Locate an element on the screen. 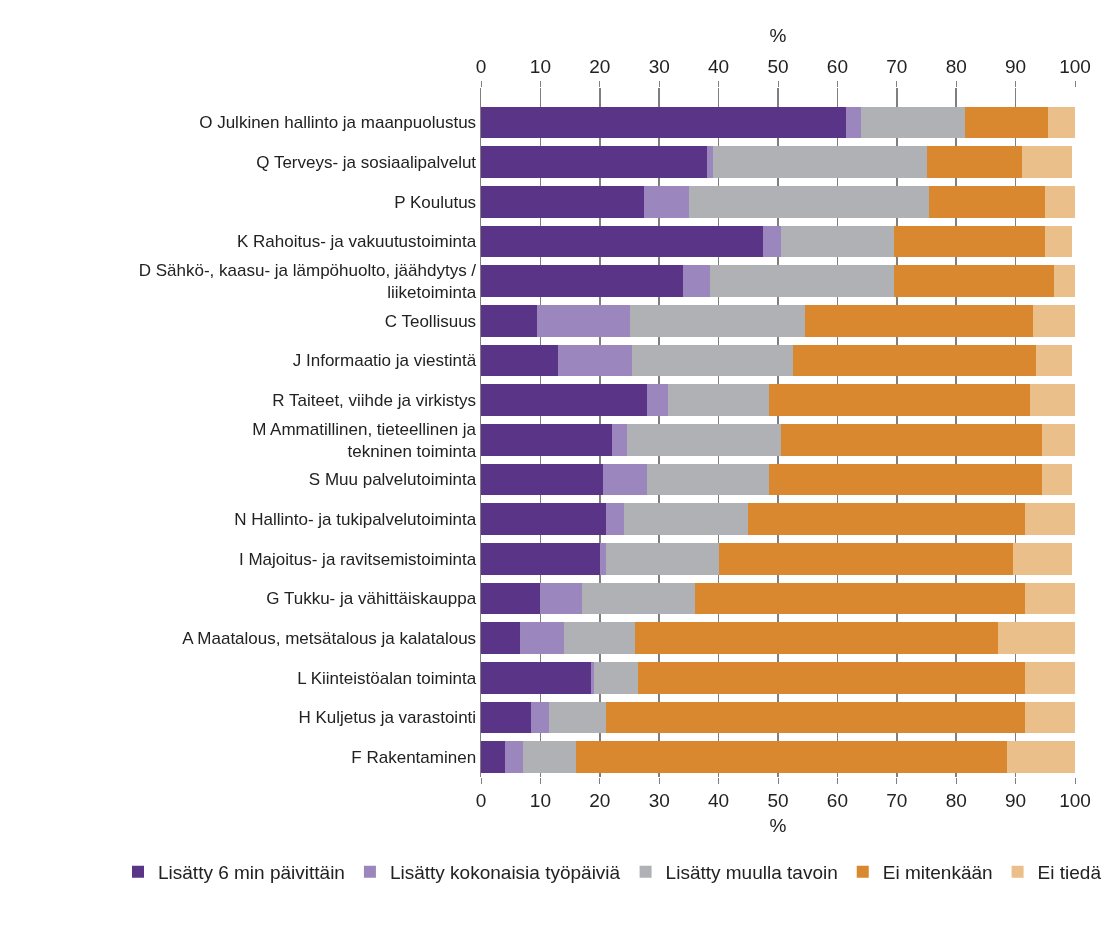 This screenshot has height=927, width=1107. y-tick-label: F Rakentaminen is located at coordinates (414, 758).